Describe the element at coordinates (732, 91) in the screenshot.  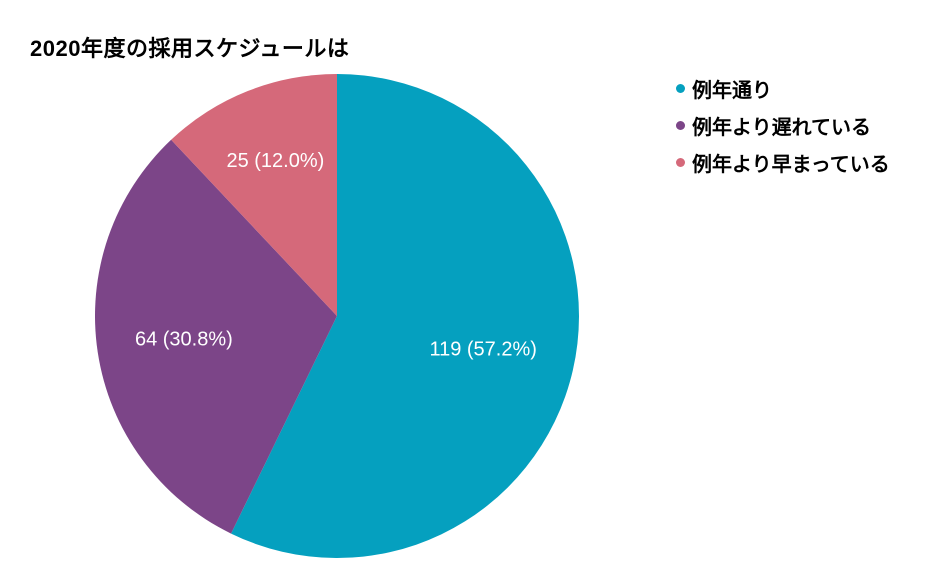
I see `legend-item-label: 例年通り` at that location.